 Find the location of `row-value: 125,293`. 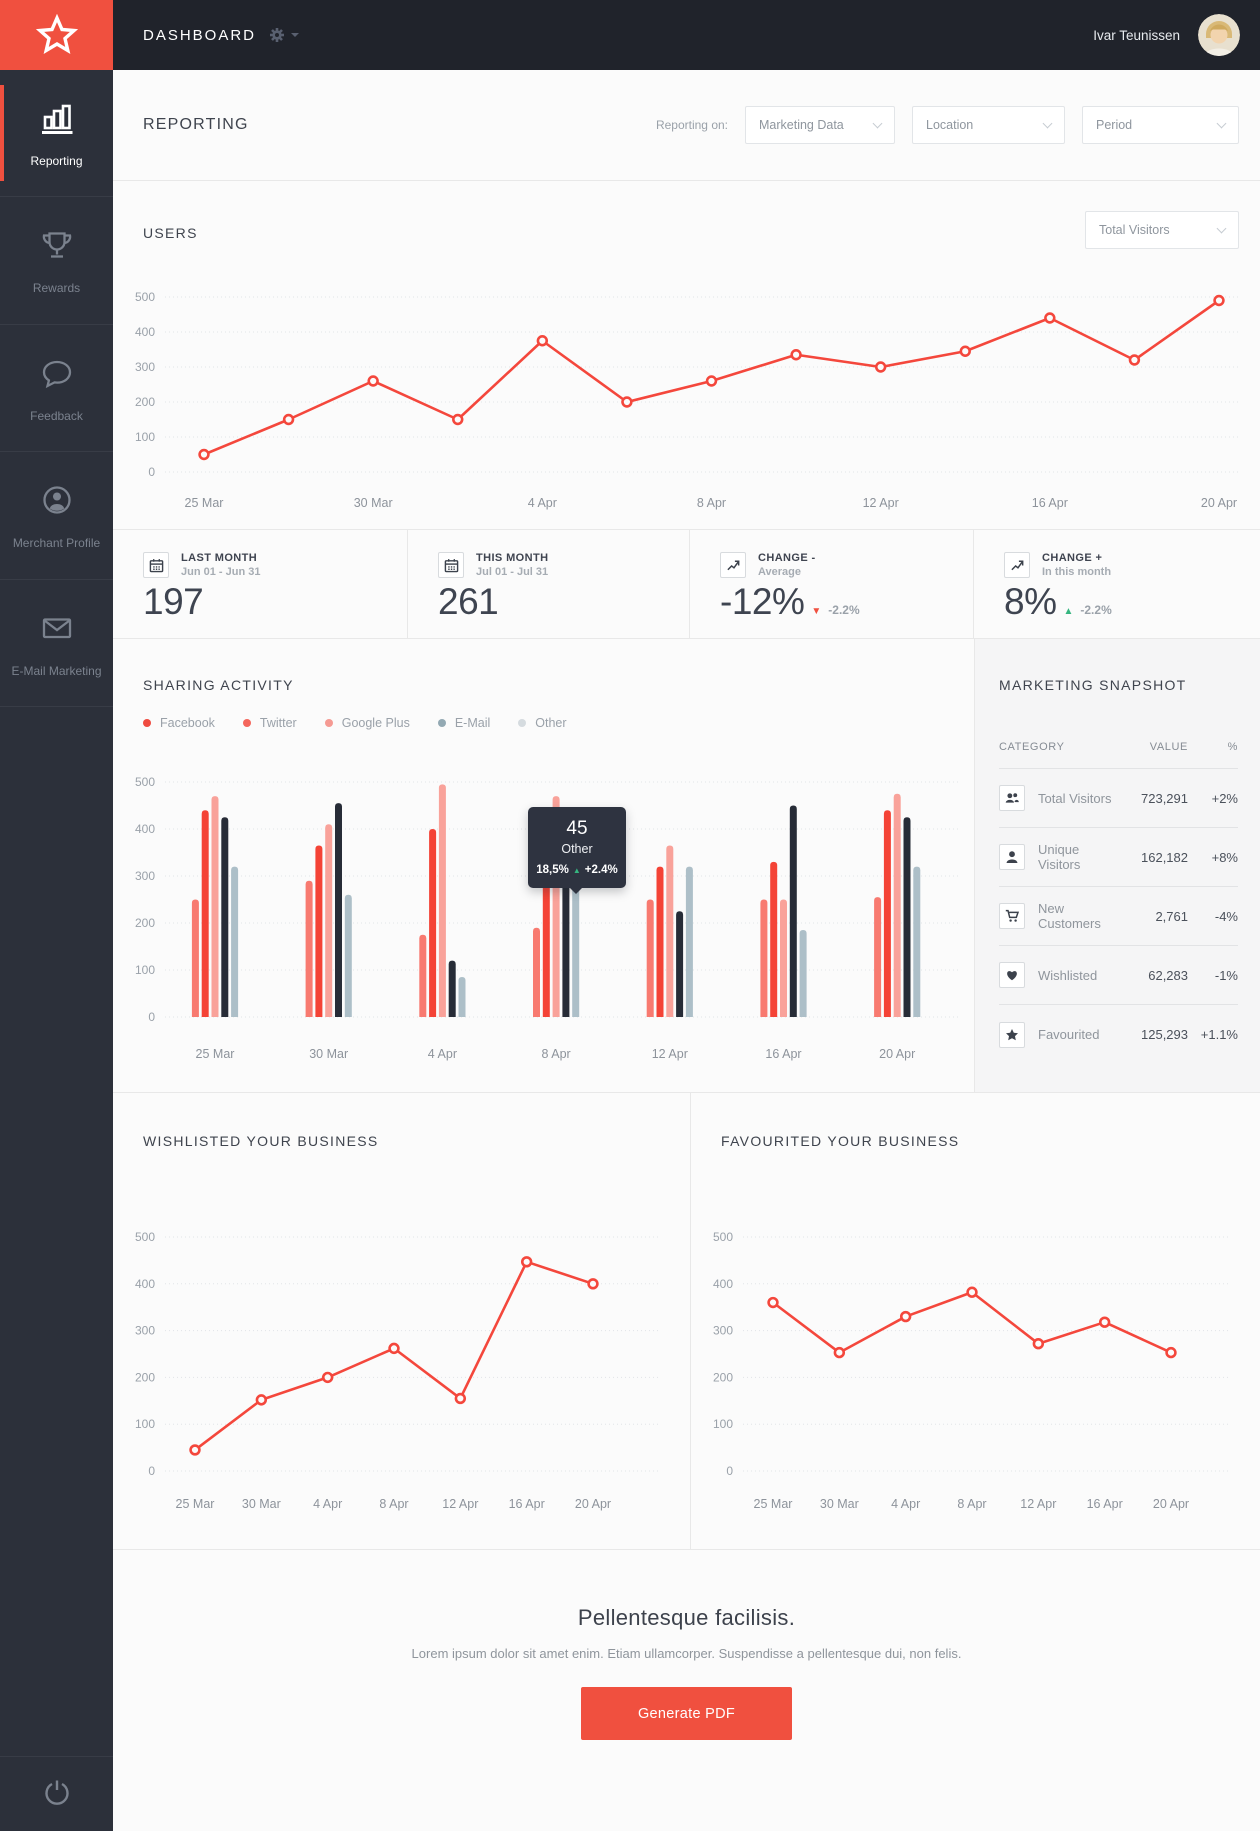

row-value: 125,293 is located at coordinates (1164, 1034).